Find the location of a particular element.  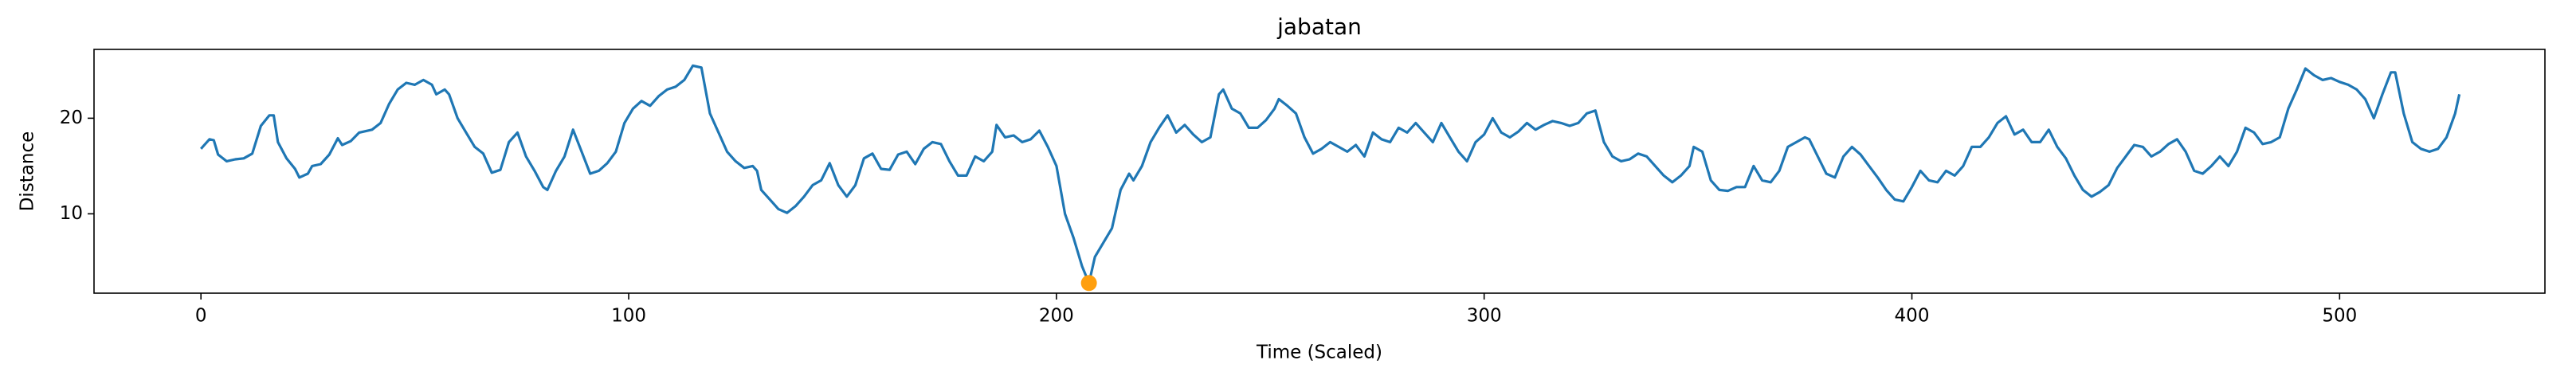

x-tick-label: 200 is located at coordinates (1056, 317).